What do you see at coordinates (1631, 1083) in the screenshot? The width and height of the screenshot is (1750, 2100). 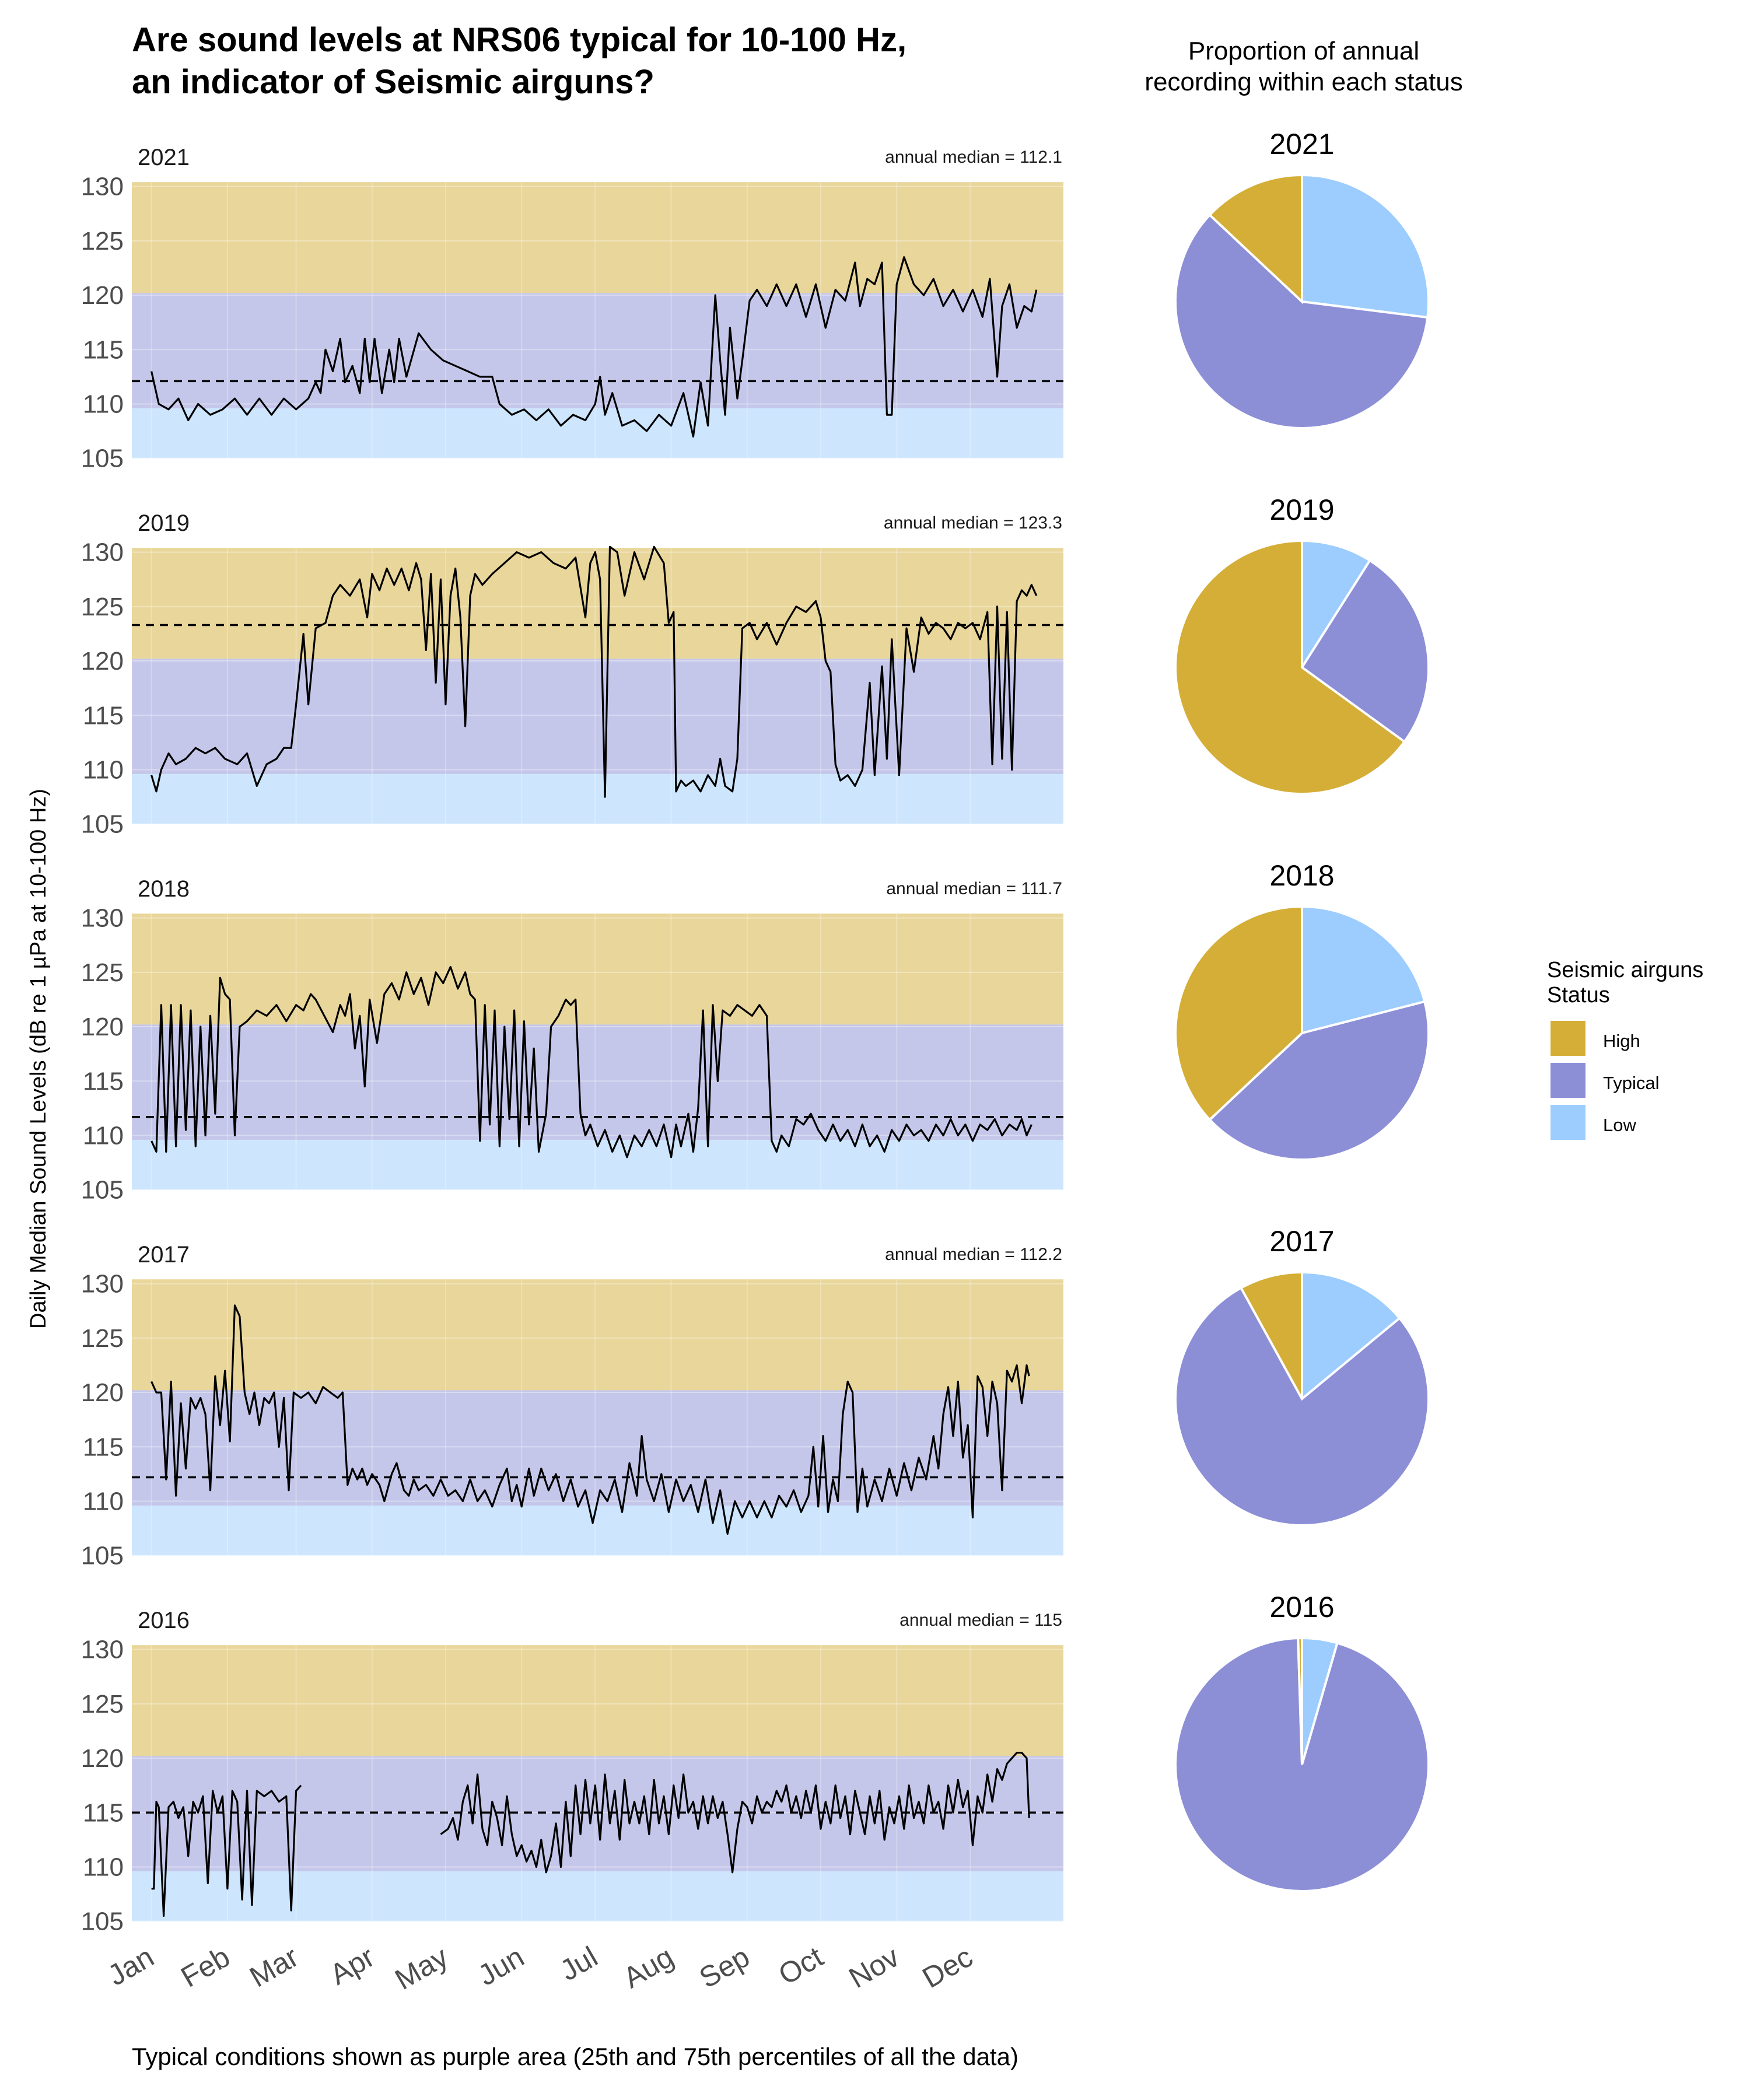 I see `legend-label-typical: Typical` at bounding box center [1631, 1083].